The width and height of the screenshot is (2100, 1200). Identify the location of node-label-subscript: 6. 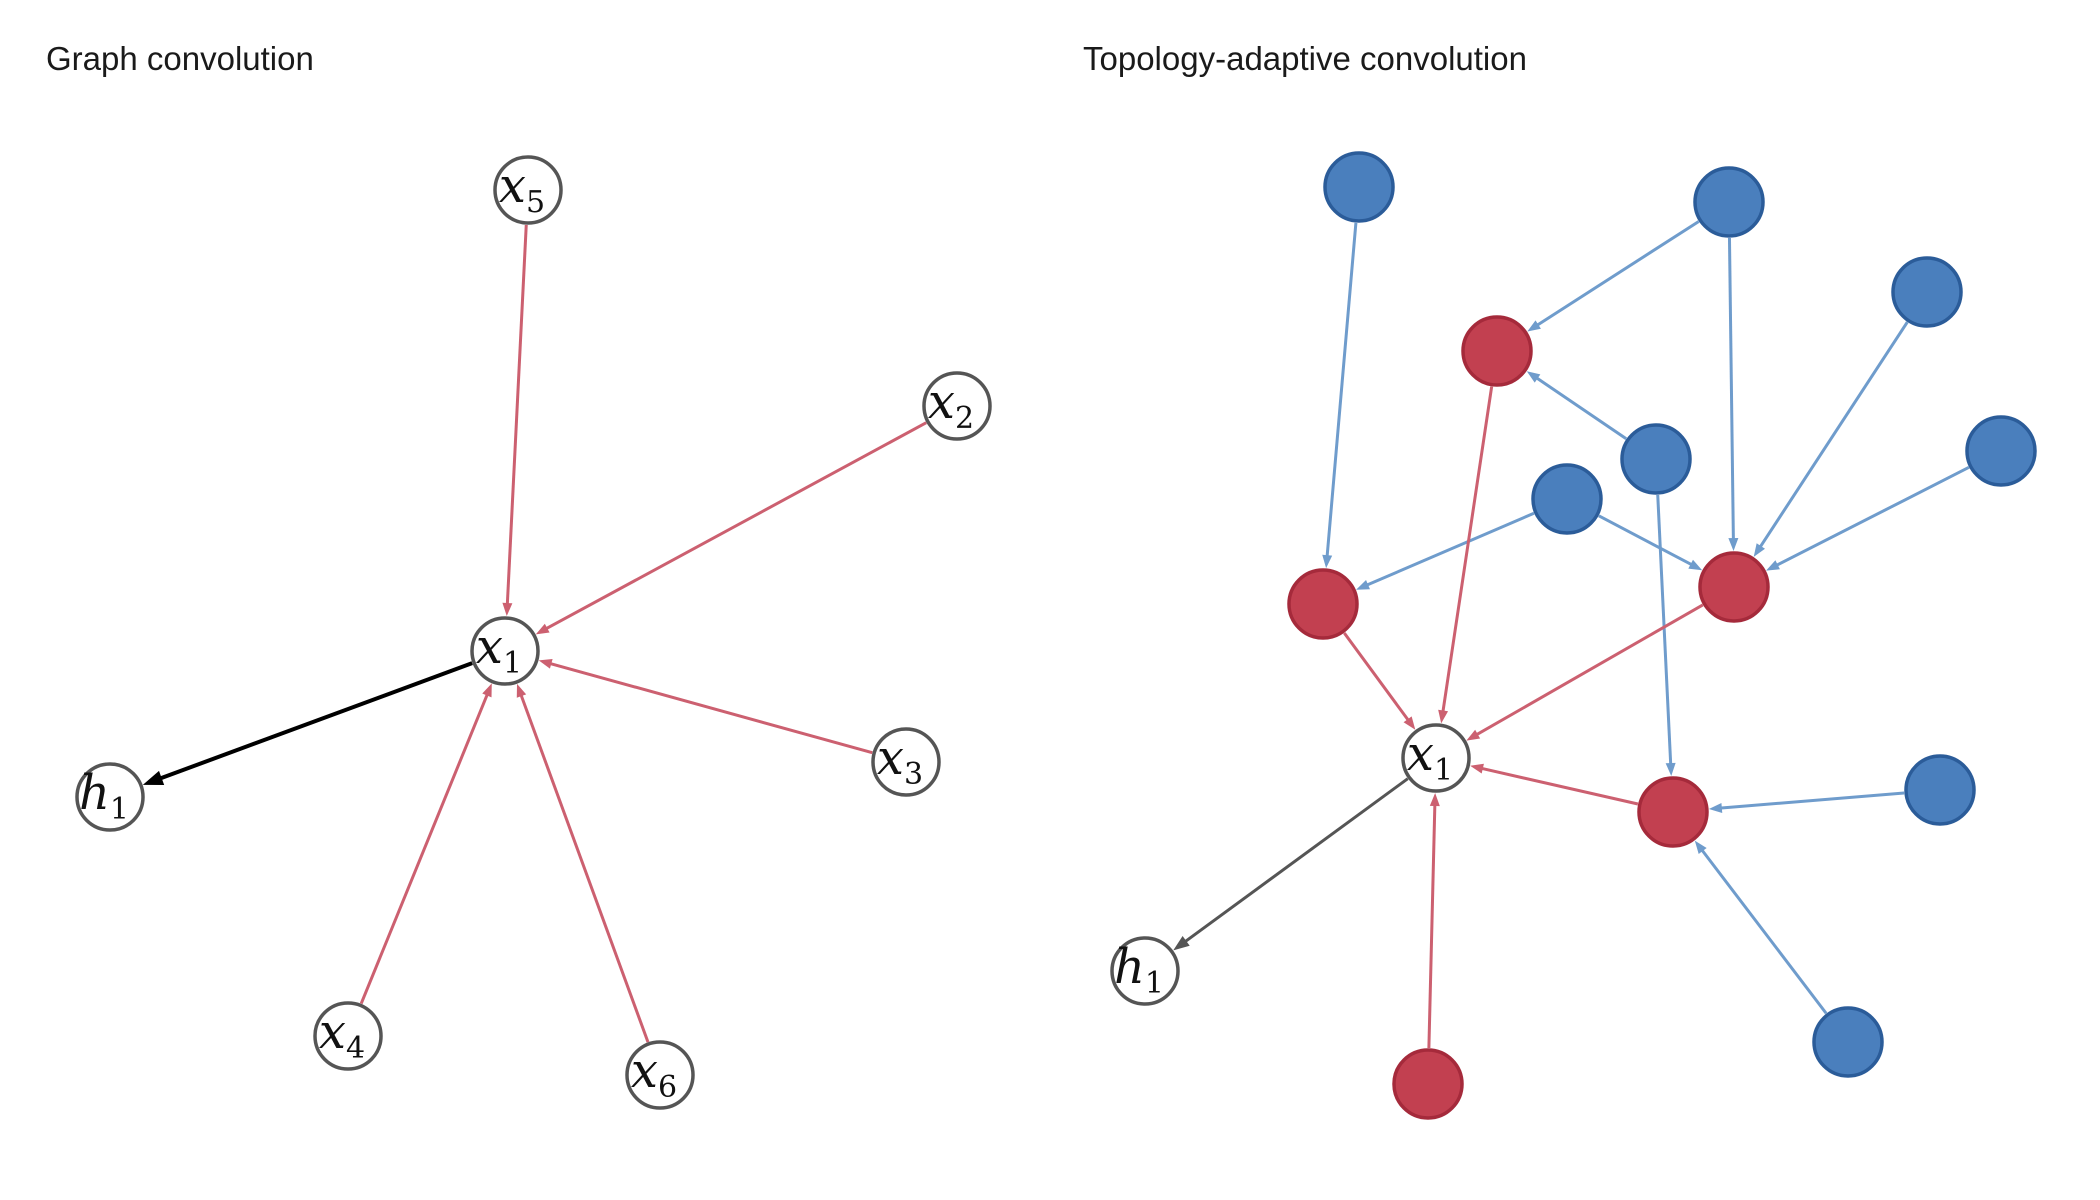
(667, 1087).